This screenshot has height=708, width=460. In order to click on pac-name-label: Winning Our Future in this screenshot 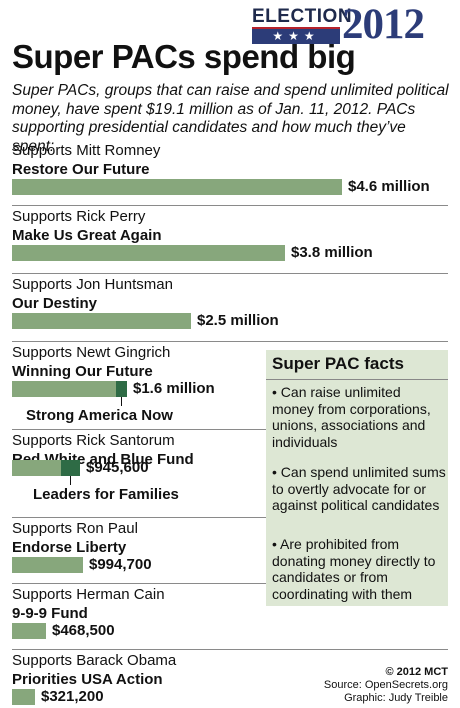, I will do `click(82, 371)`.